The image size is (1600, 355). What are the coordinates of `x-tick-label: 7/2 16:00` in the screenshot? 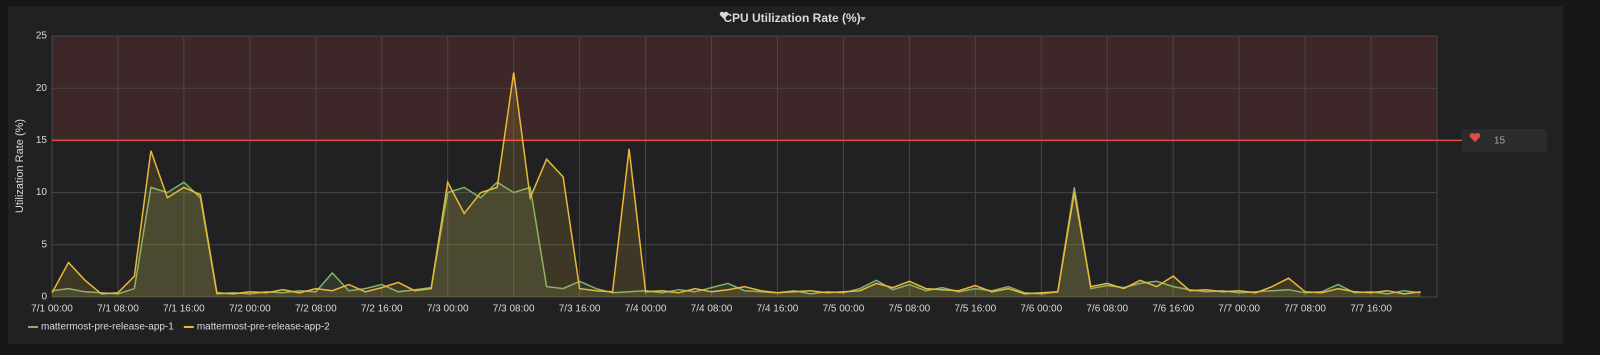 It's located at (382, 309).